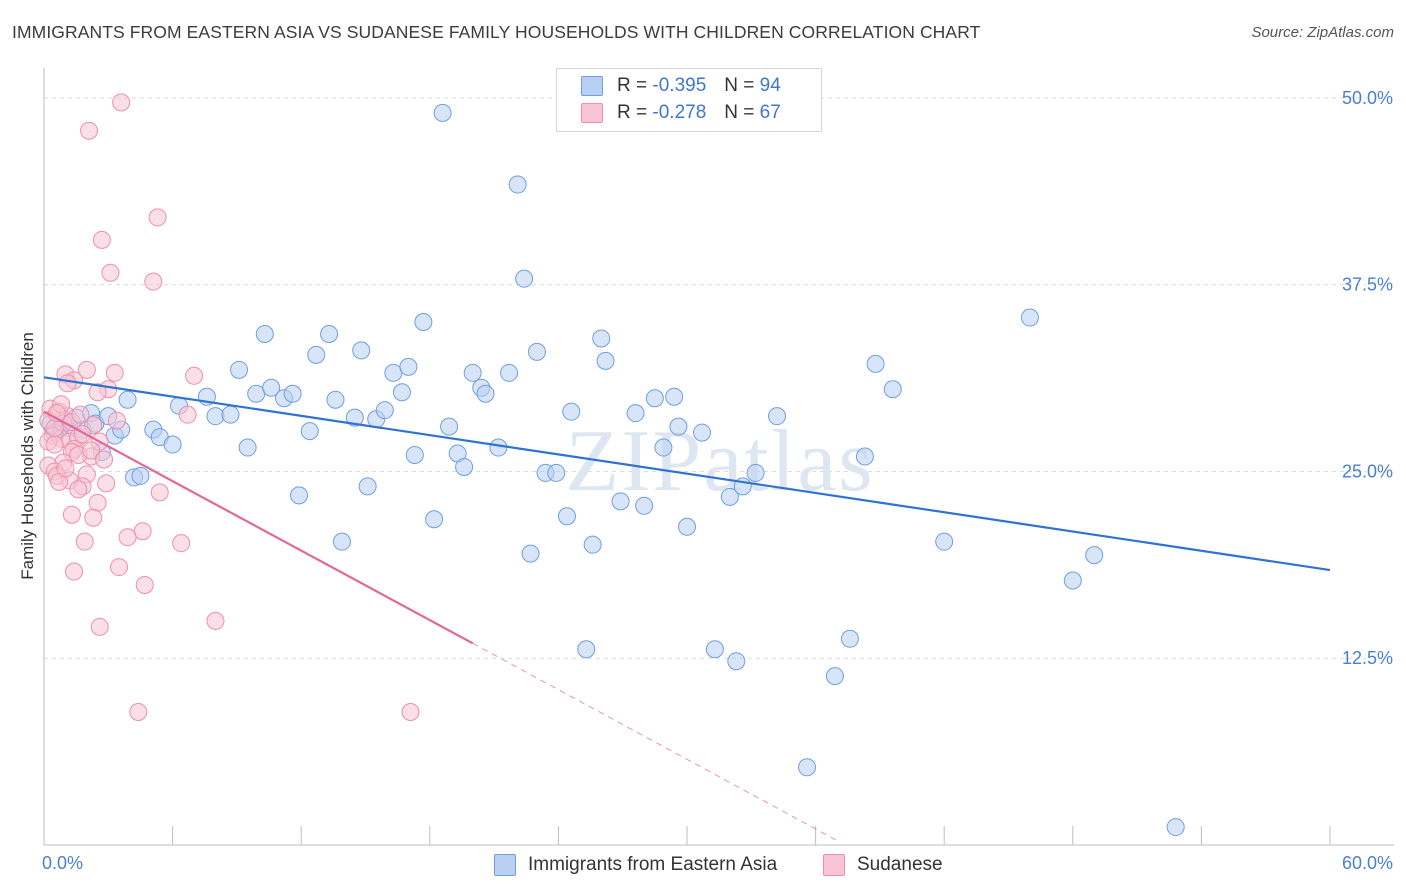  I want to click on bottom-legend-sudanese: Sudanese, so click(883, 865).